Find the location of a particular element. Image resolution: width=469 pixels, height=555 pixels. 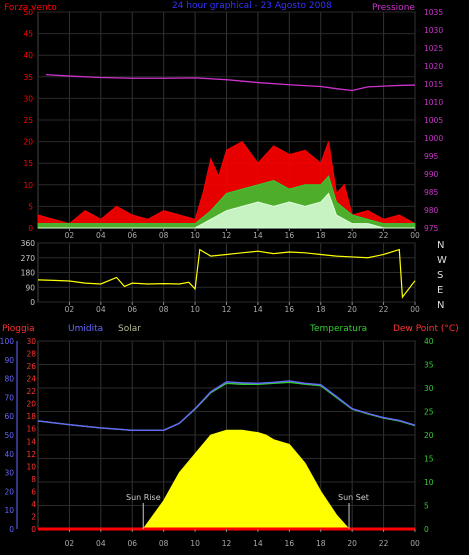

compass-label: E is located at coordinates (440, 290).